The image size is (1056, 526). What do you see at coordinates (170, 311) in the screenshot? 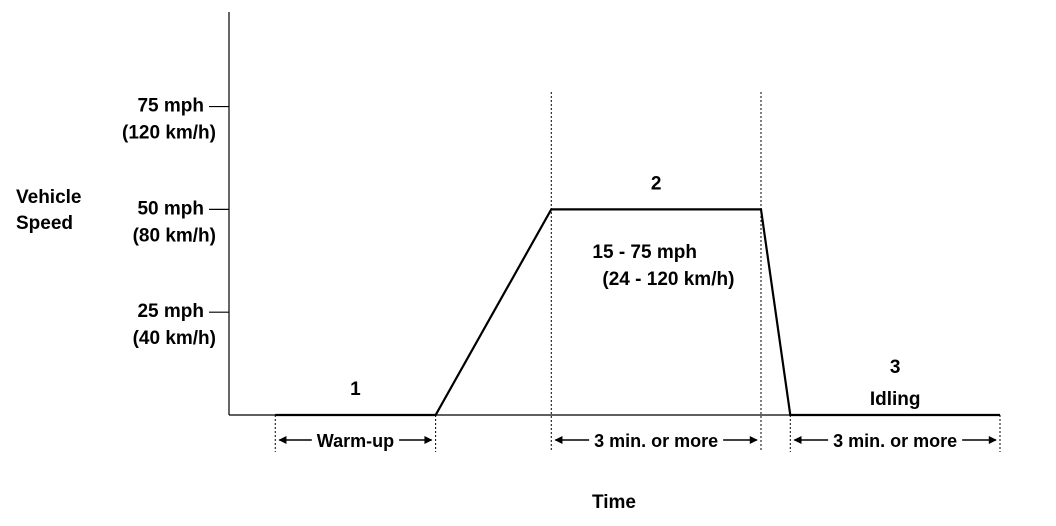
I see `y-tick-label: 25 mph` at bounding box center [170, 311].